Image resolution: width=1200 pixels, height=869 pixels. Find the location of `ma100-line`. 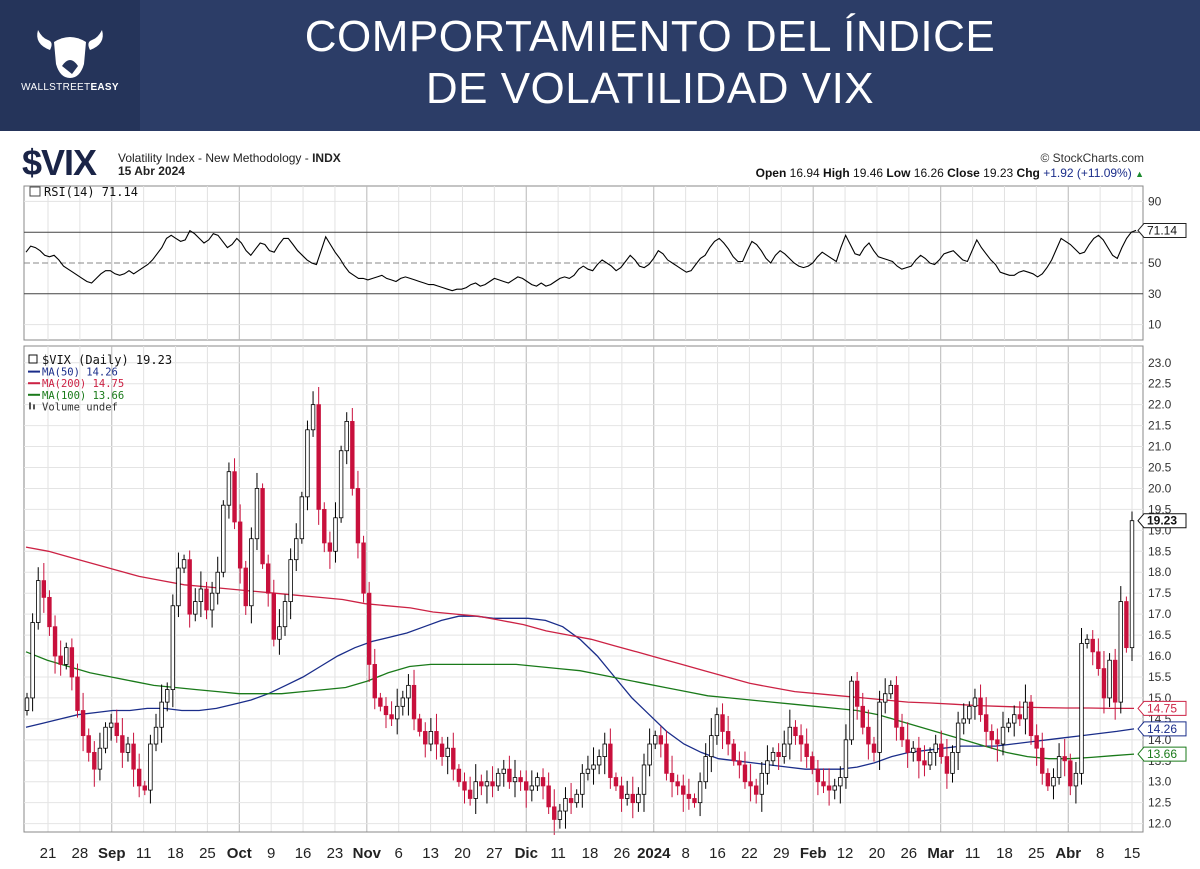

ma100-line is located at coordinates (580, 705).